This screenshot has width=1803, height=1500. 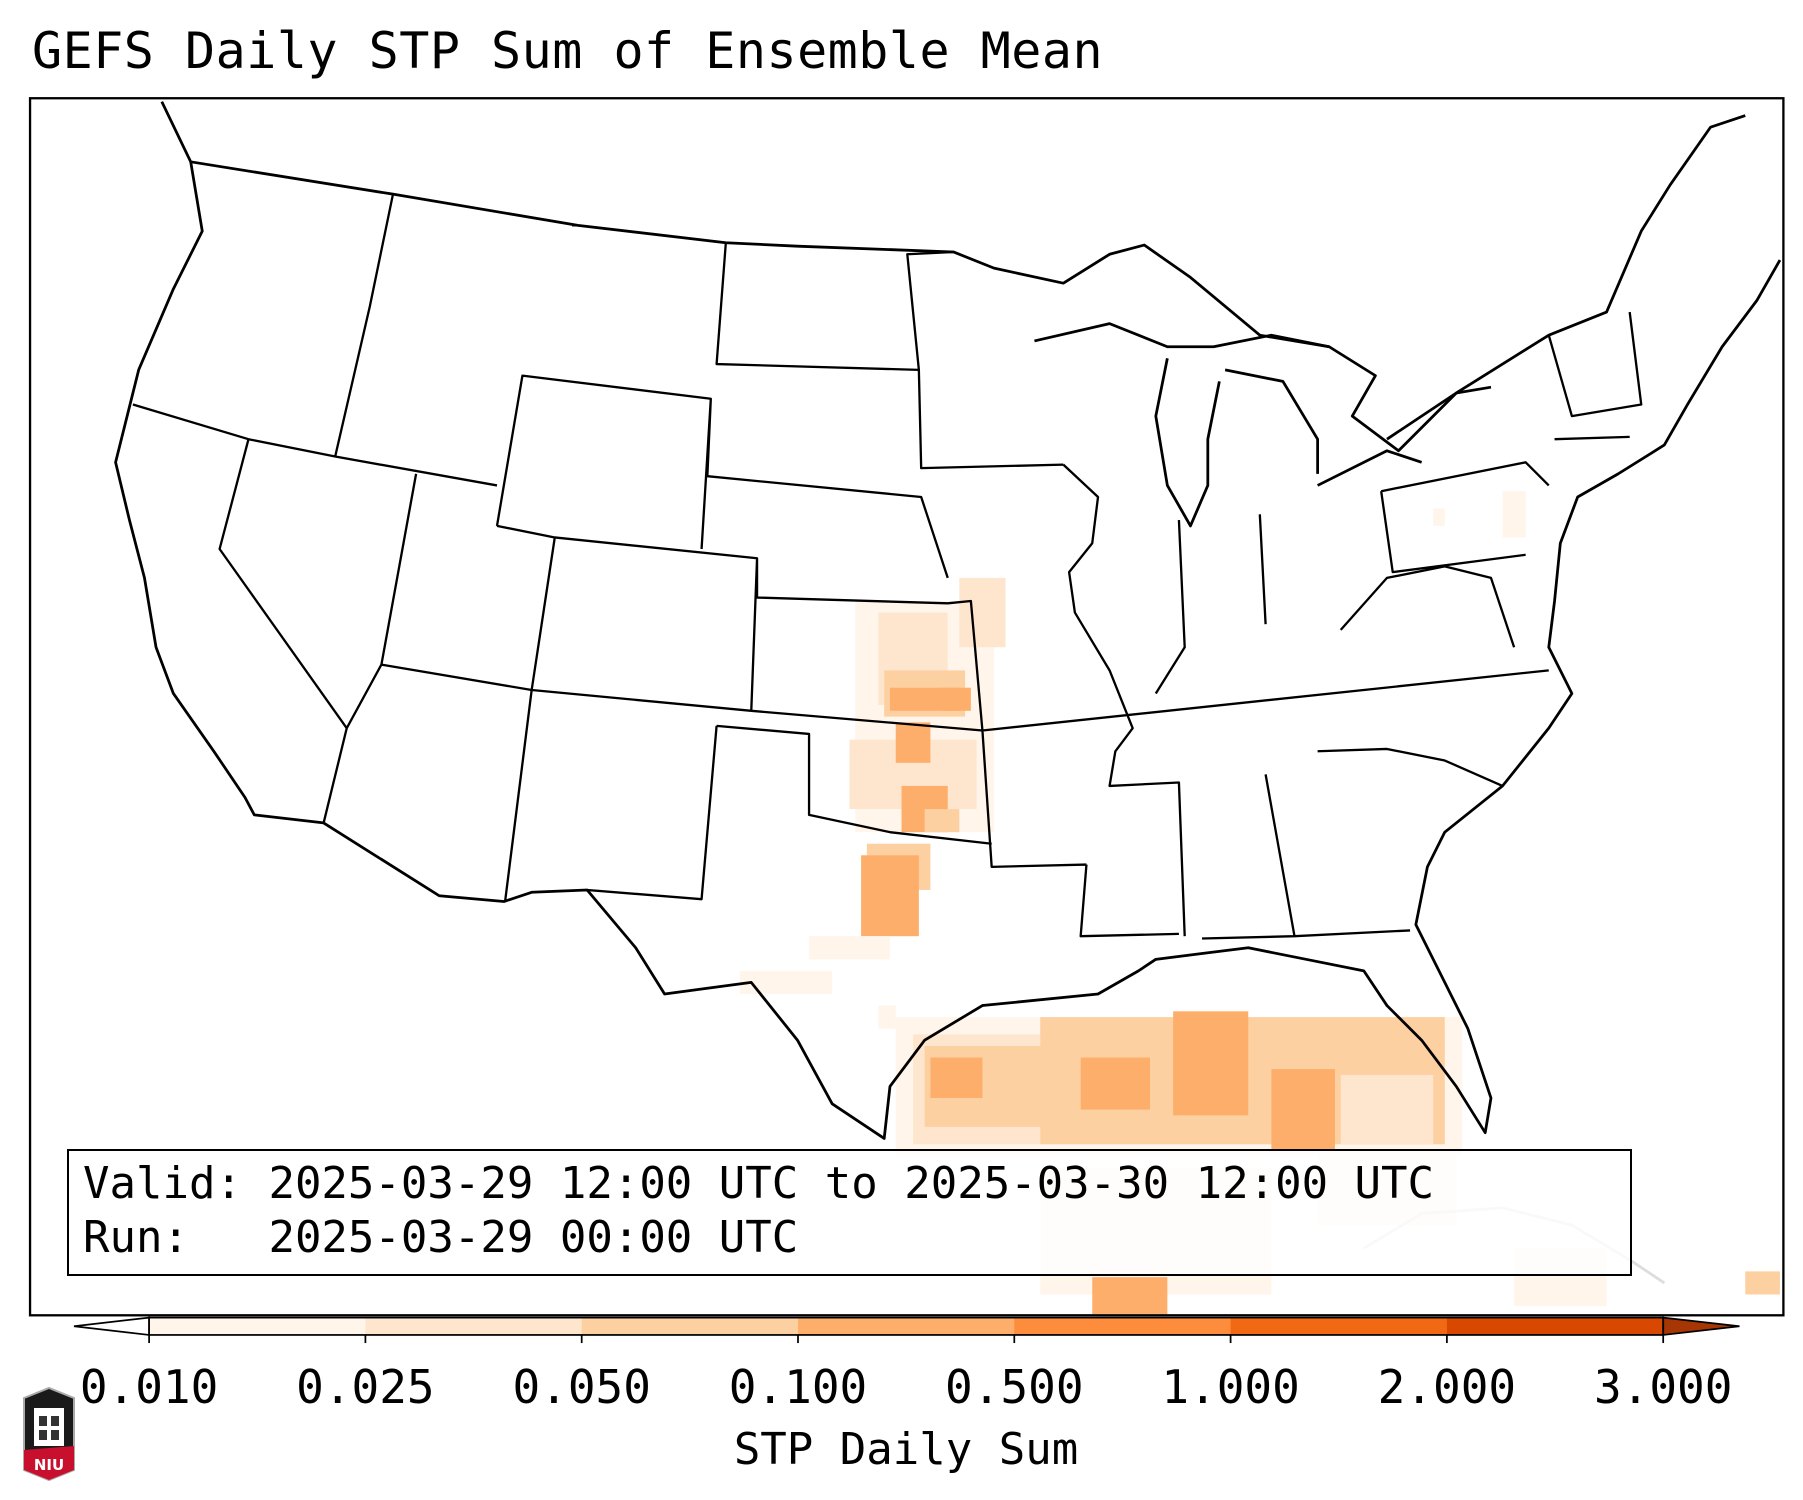 What do you see at coordinates (1663, 1387) in the screenshot?
I see `colorbar-tick-label: 3.000` at bounding box center [1663, 1387].